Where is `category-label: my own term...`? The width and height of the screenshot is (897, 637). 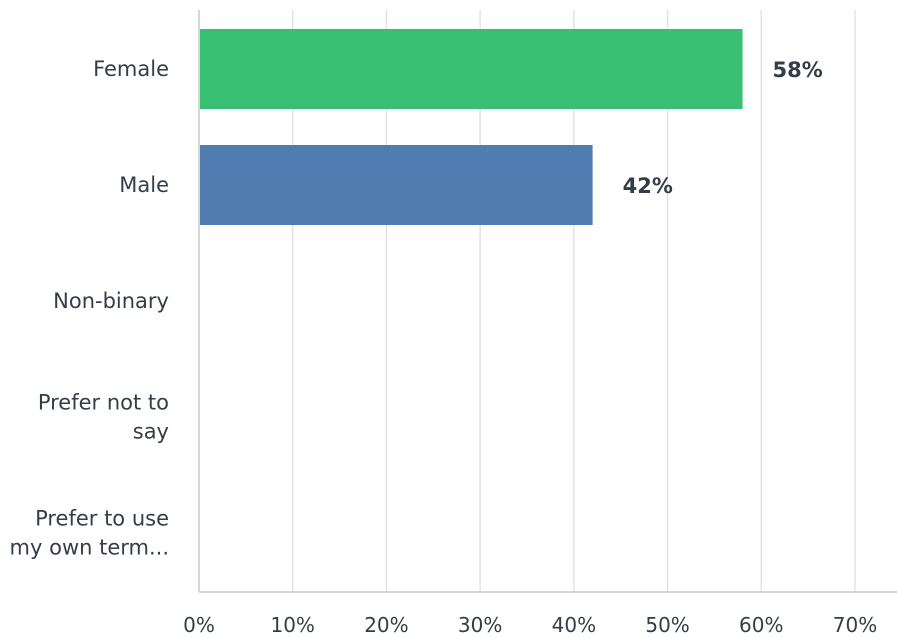 category-label: my own term... is located at coordinates (89, 548).